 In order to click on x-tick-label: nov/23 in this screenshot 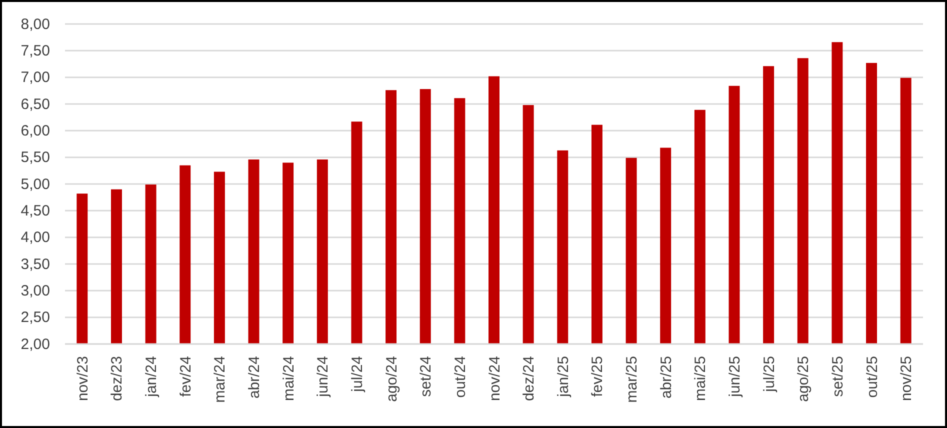, I will do `click(83, 379)`.